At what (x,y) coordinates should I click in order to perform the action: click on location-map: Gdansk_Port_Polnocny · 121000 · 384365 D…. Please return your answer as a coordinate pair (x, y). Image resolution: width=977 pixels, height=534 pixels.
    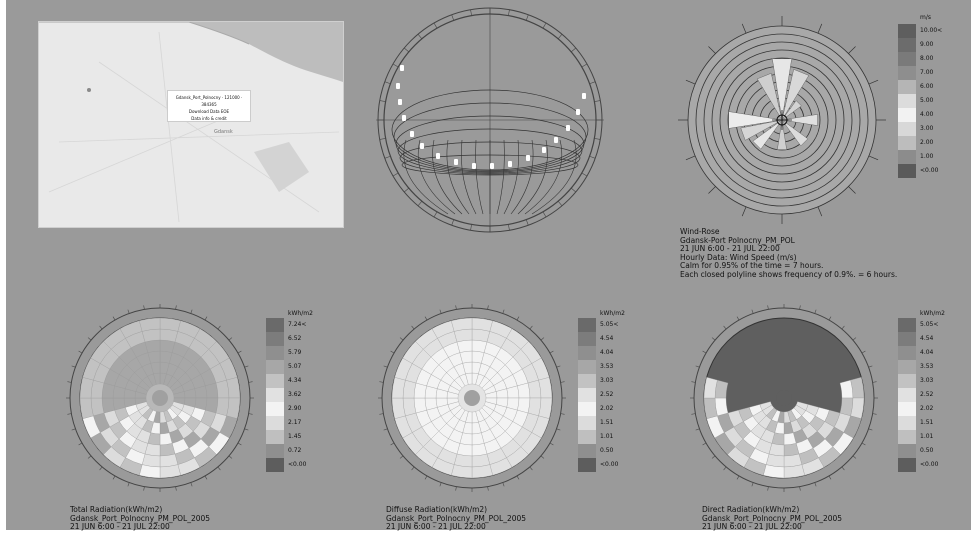
    Looking at the image, I should click on (191, 124).